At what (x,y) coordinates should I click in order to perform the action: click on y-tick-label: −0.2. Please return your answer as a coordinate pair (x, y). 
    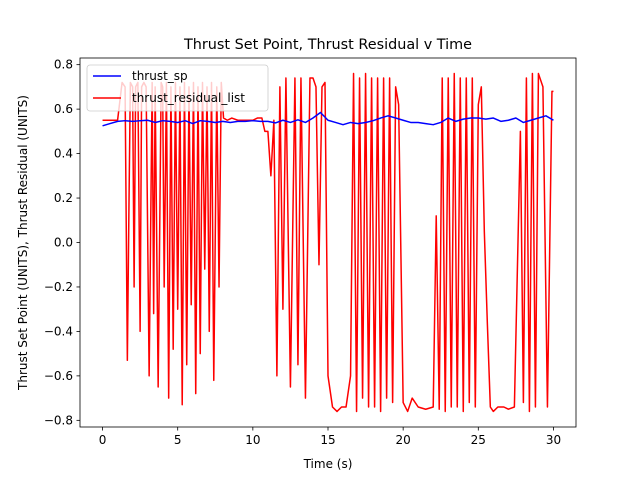
    Looking at the image, I should click on (58, 287).